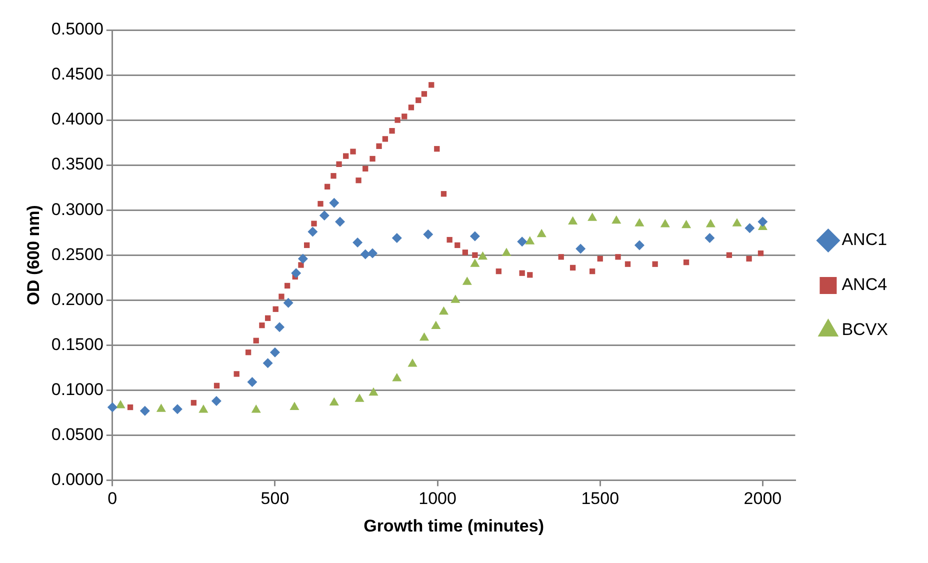  What do you see at coordinates (77, 74) in the screenshot?
I see `y-tick-label: 0.4500` at bounding box center [77, 74].